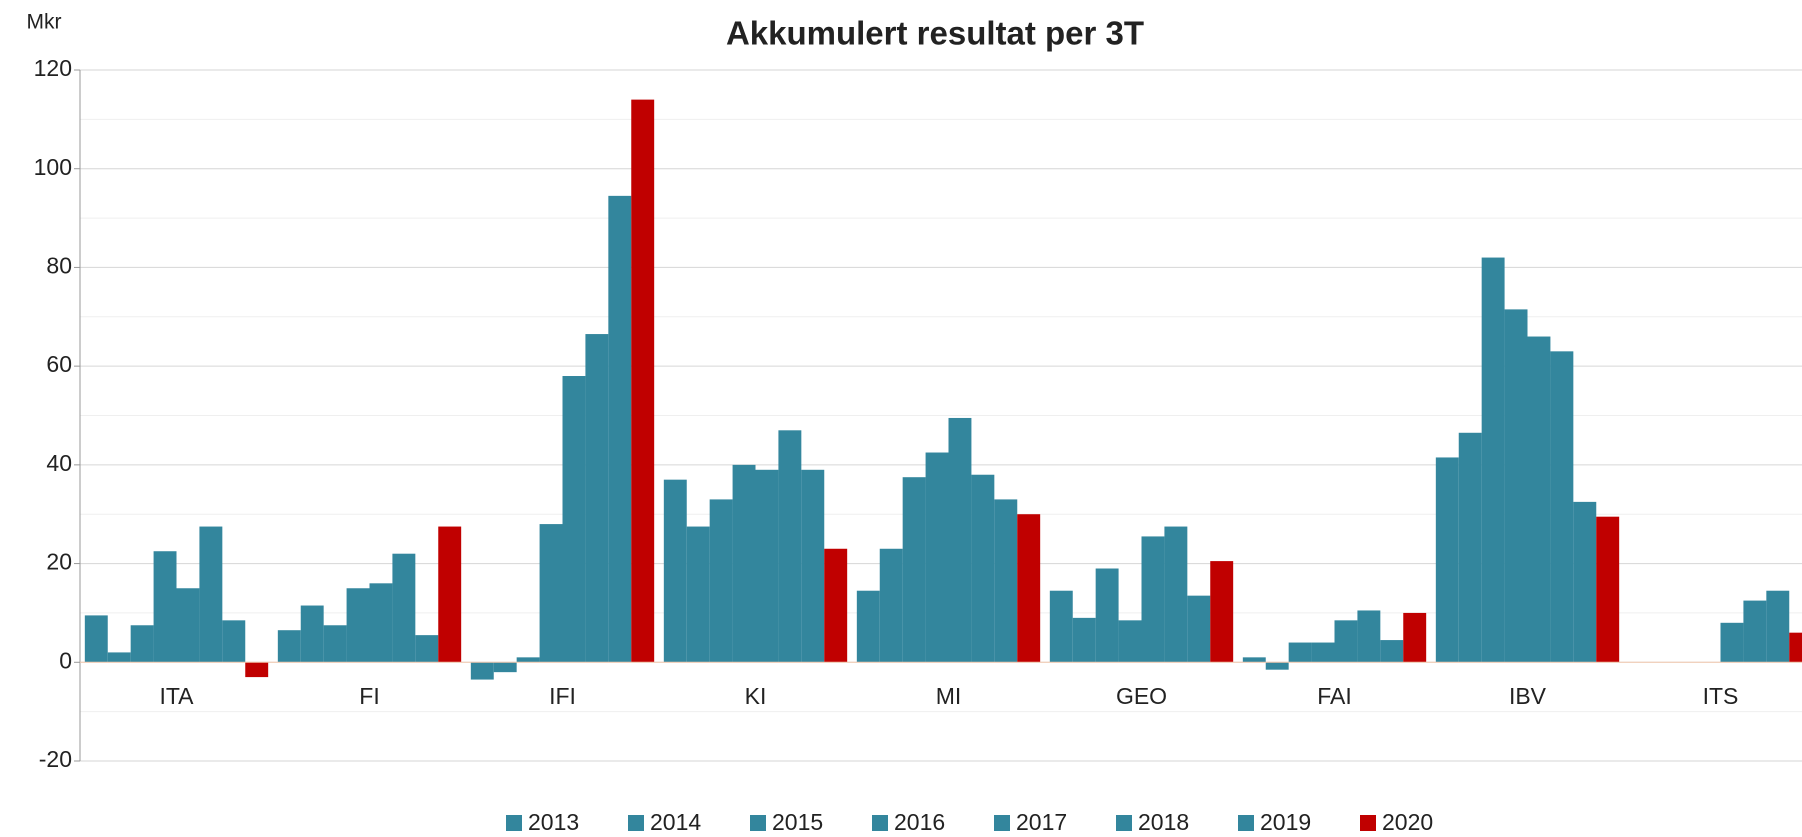  What do you see at coordinates (59, 562) in the screenshot?
I see `y-tick-label: 20` at bounding box center [59, 562].